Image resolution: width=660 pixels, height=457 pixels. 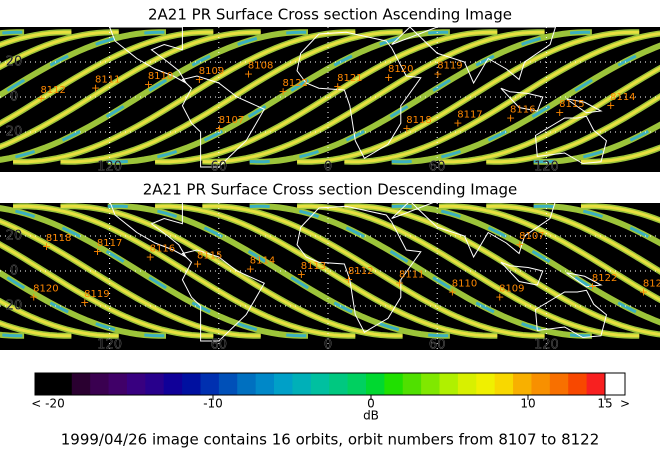 I want to click on colorbar-over, so click(x=615, y=384).